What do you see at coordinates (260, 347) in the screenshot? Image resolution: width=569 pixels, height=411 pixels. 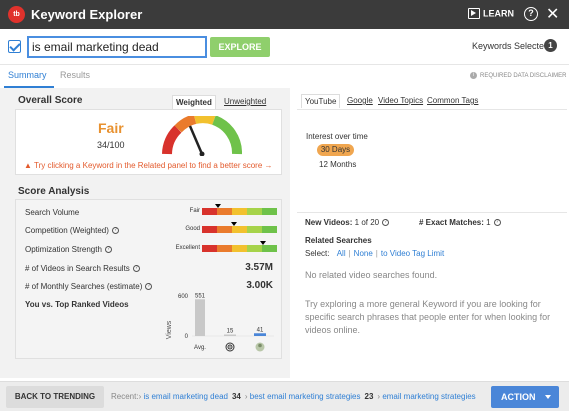 I see `channel-avatar` at bounding box center [260, 347].